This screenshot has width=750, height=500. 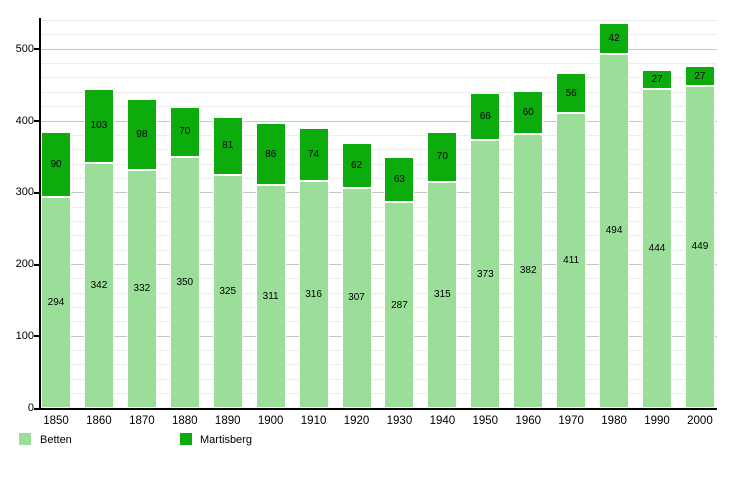 I want to click on bar-value-martisberg: 60, so click(x=528, y=112).